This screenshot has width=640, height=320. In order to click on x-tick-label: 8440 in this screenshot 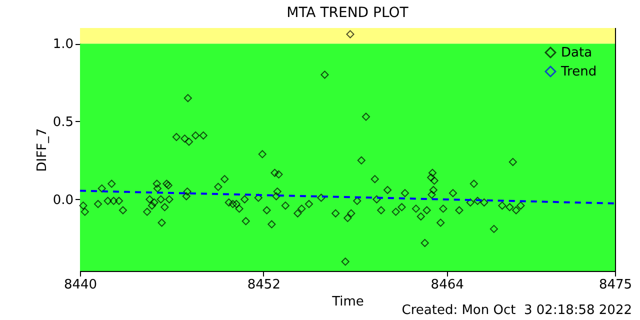, I will do `click(81, 285)`.